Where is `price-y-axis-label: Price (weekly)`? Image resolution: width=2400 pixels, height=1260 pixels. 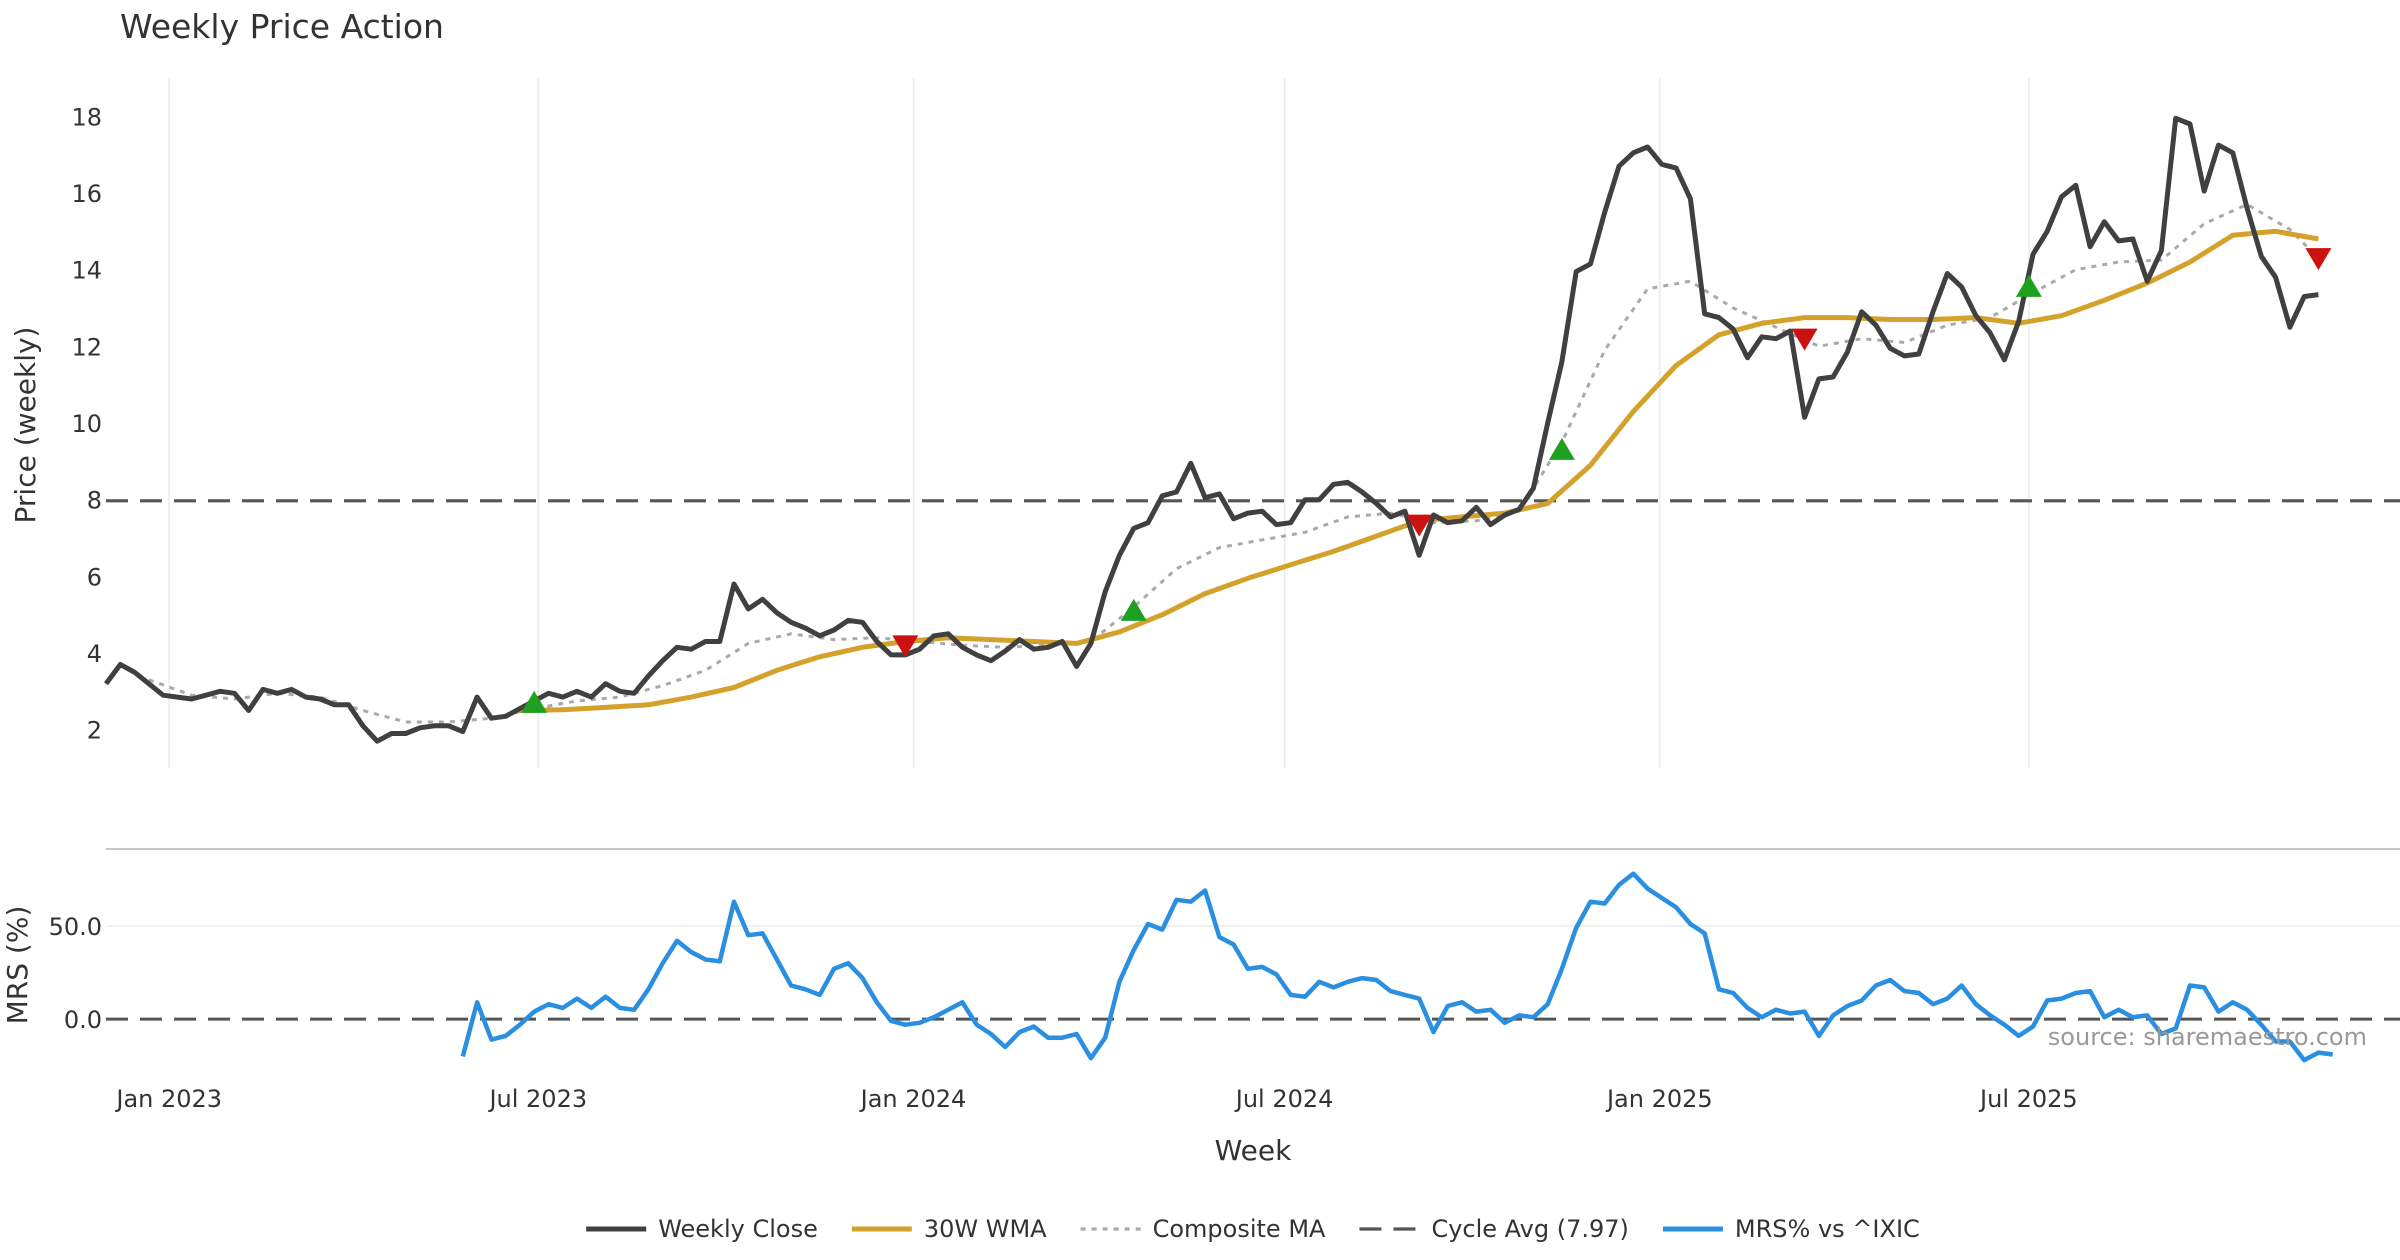 price-y-axis-label: Price (weekly) is located at coordinates (25, 425).